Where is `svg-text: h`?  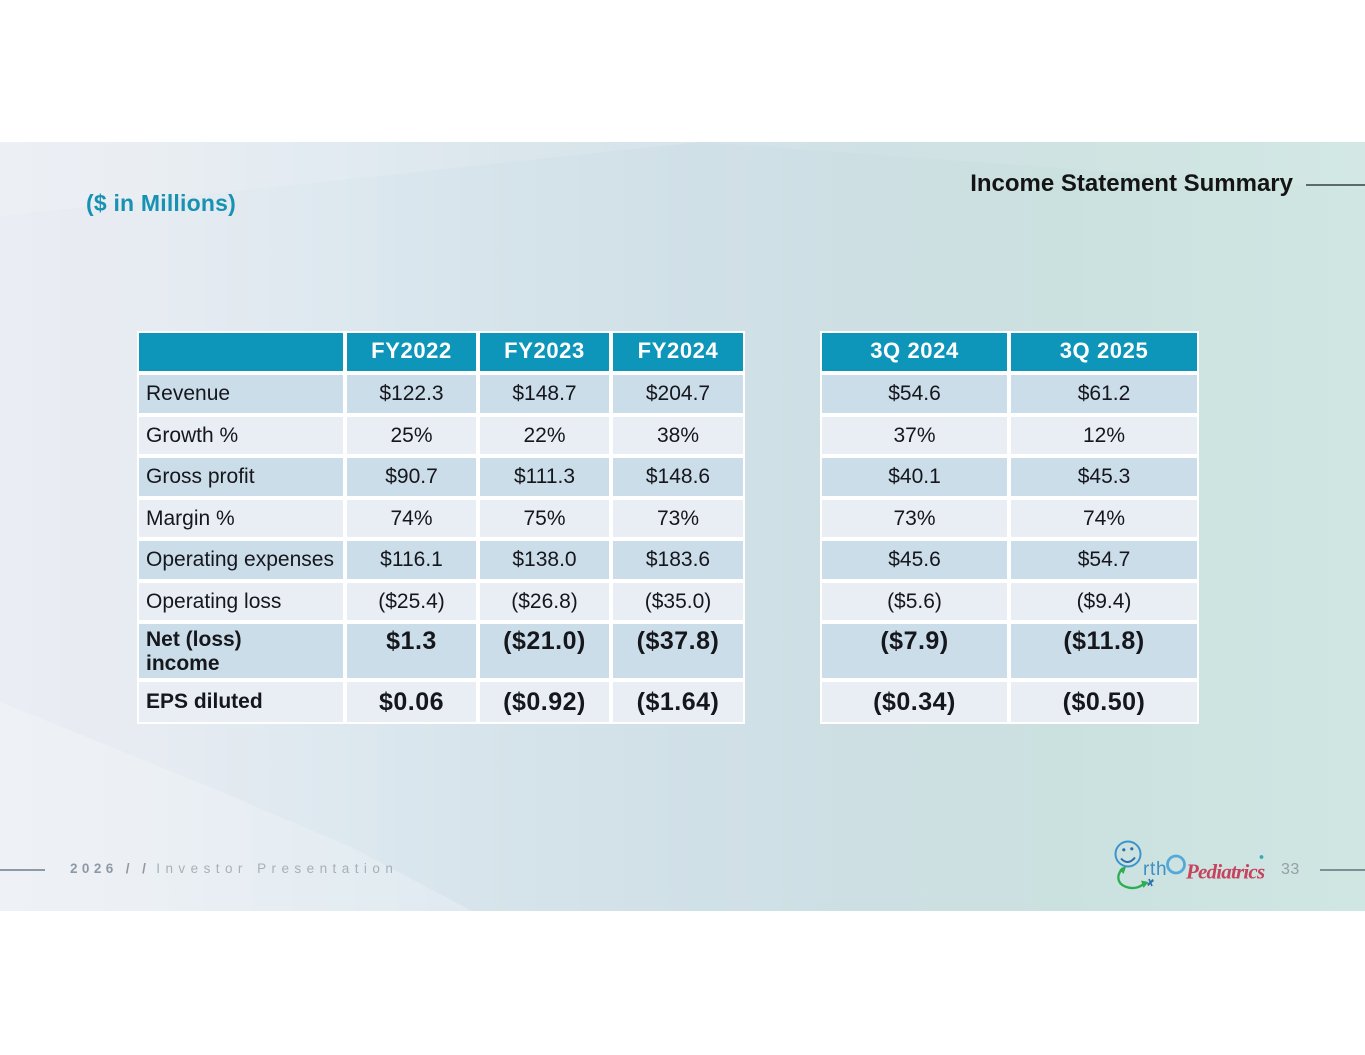 svg-text: h is located at coordinates (1161, 869).